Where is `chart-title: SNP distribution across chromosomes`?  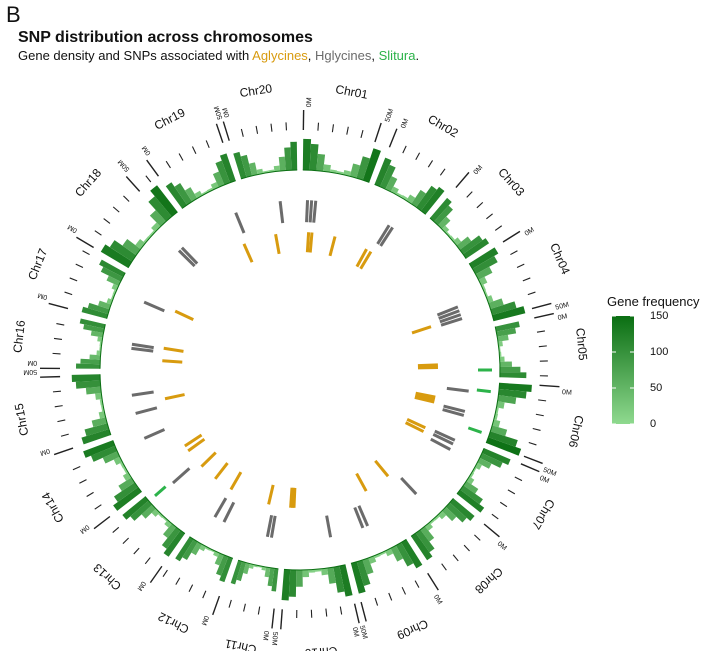
chart-title: SNP distribution across chromosomes is located at coordinates (165, 37).